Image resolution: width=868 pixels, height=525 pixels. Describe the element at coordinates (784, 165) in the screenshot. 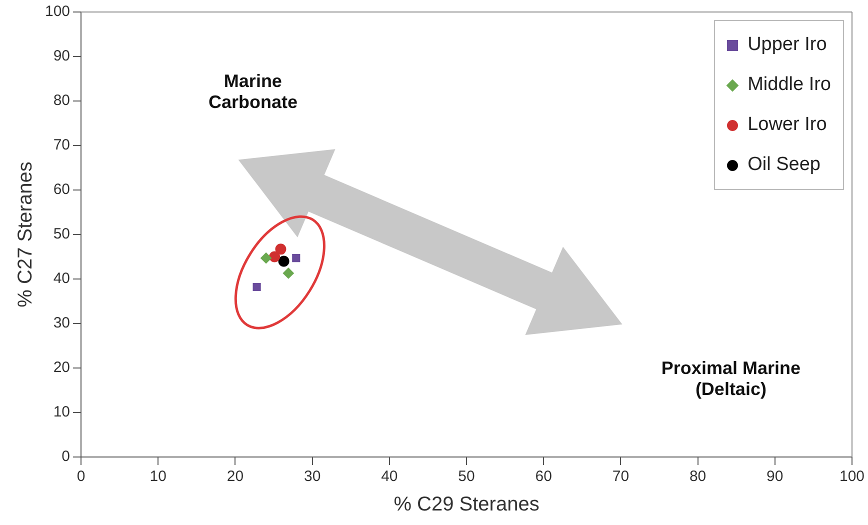

I see `legend-label: Oil Seep` at that location.